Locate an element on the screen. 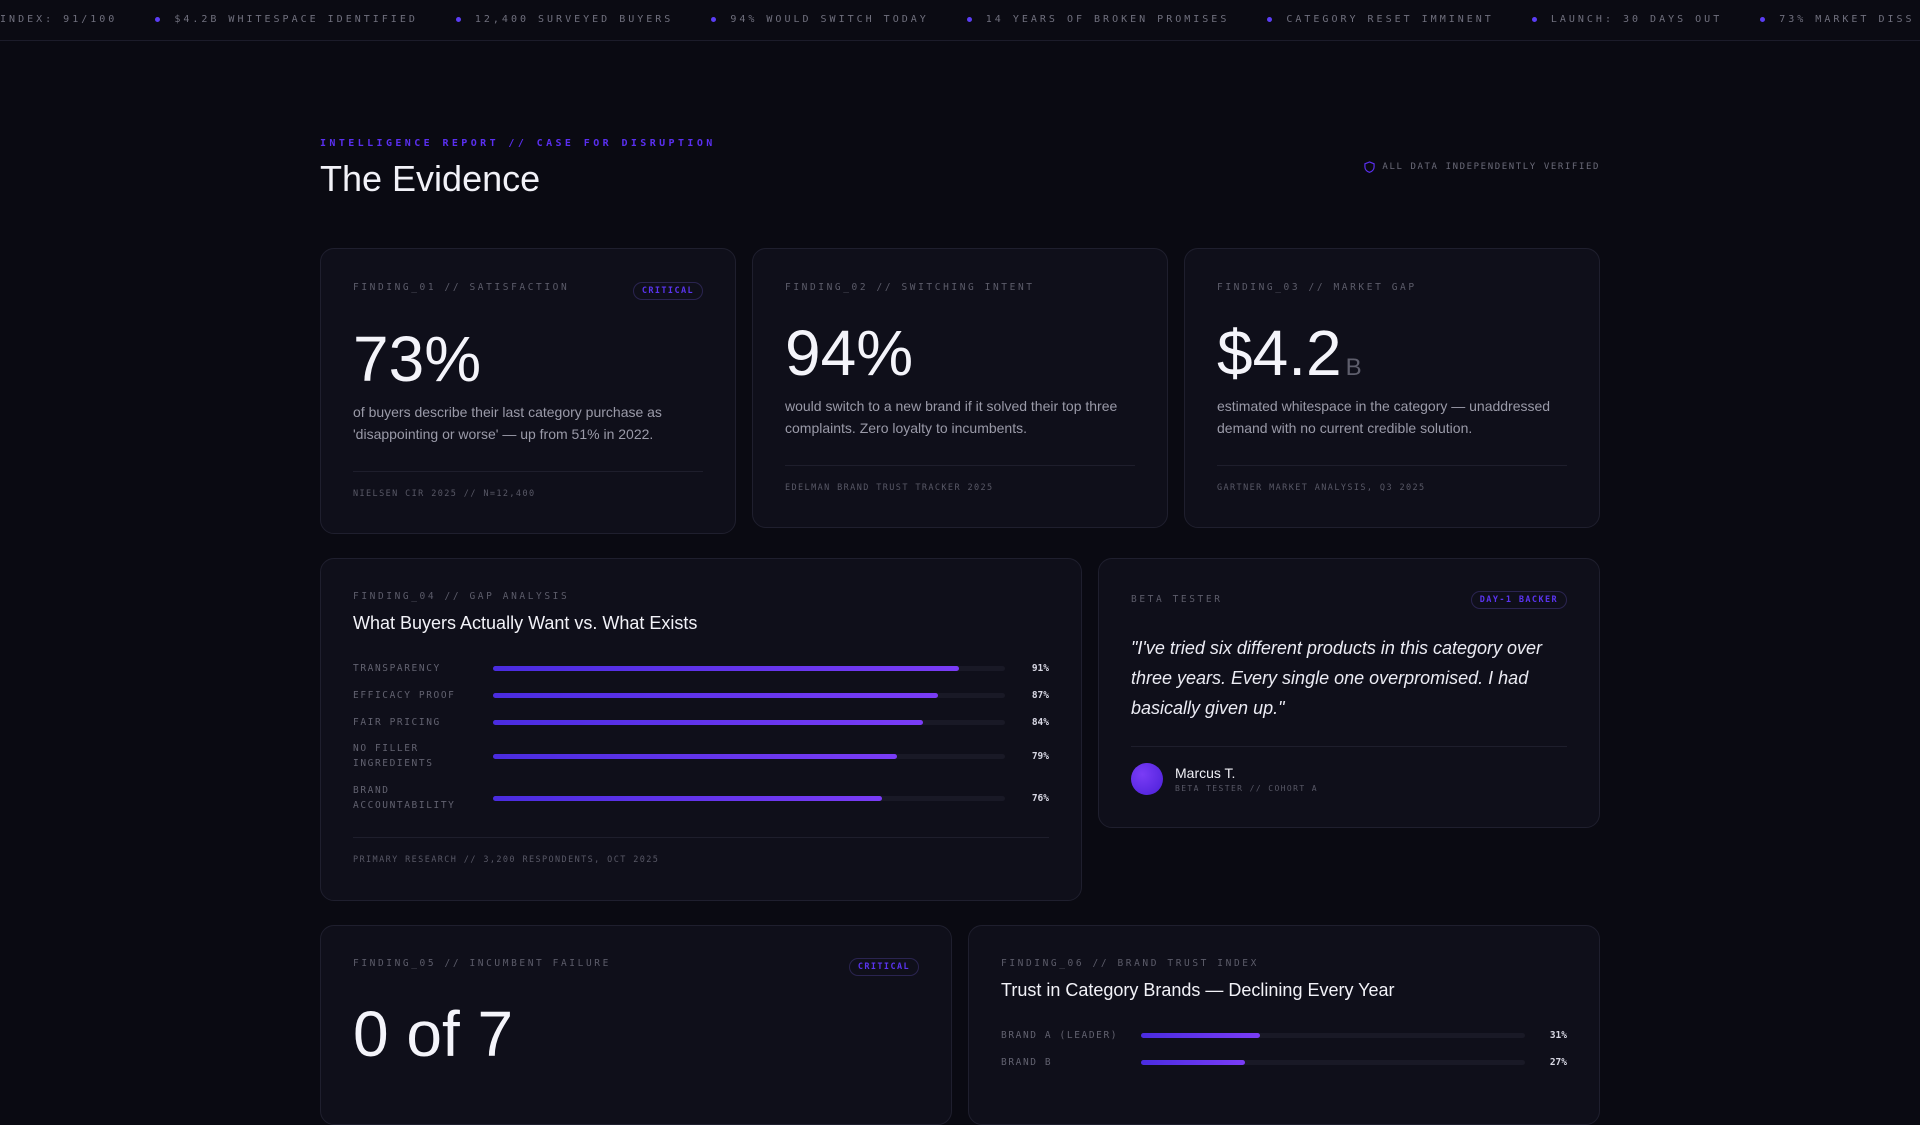  ticker-item: CATEGORY RESET IMMINENT is located at coordinates (1380, 19).